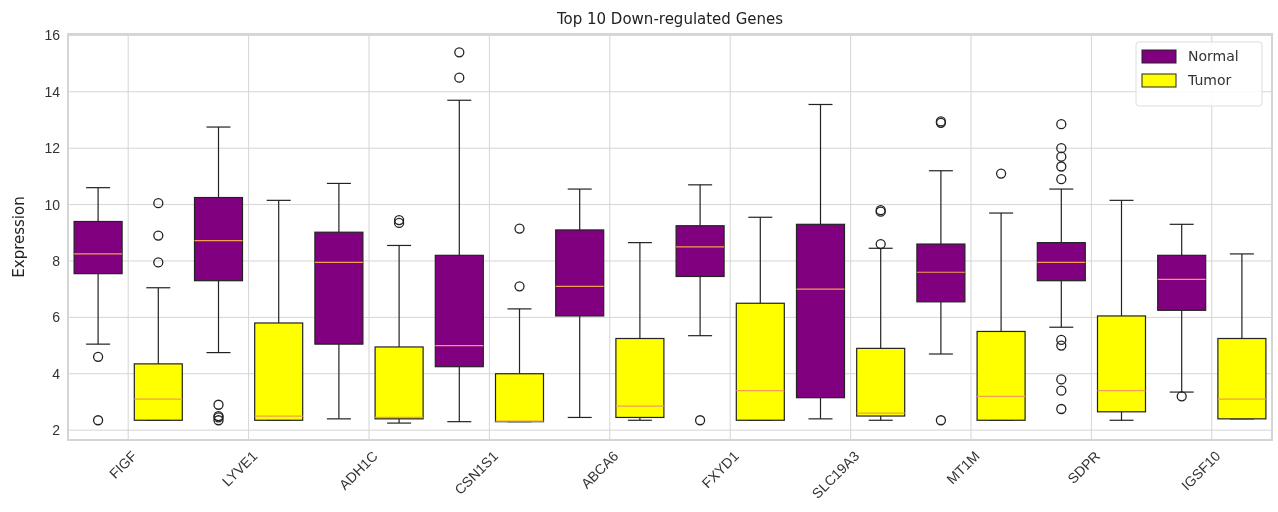  Describe the element at coordinates (52, 91) in the screenshot. I see `y-tick-label: 14` at that location.